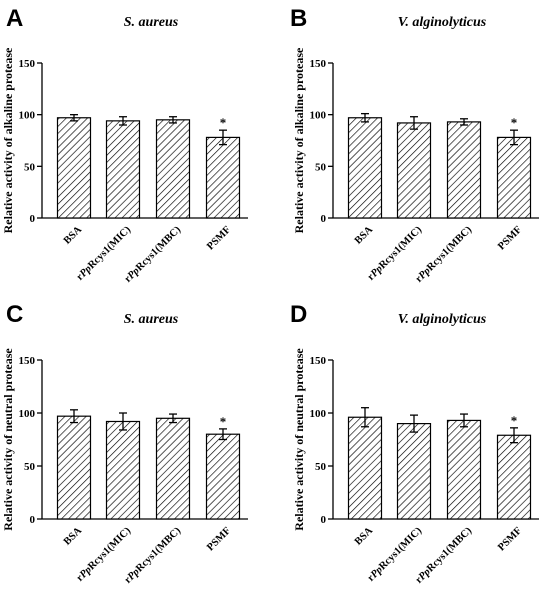 The image size is (550, 594). What do you see at coordinates (298, 18) in the screenshot?
I see `panel-letter: B` at bounding box center [298, 18].